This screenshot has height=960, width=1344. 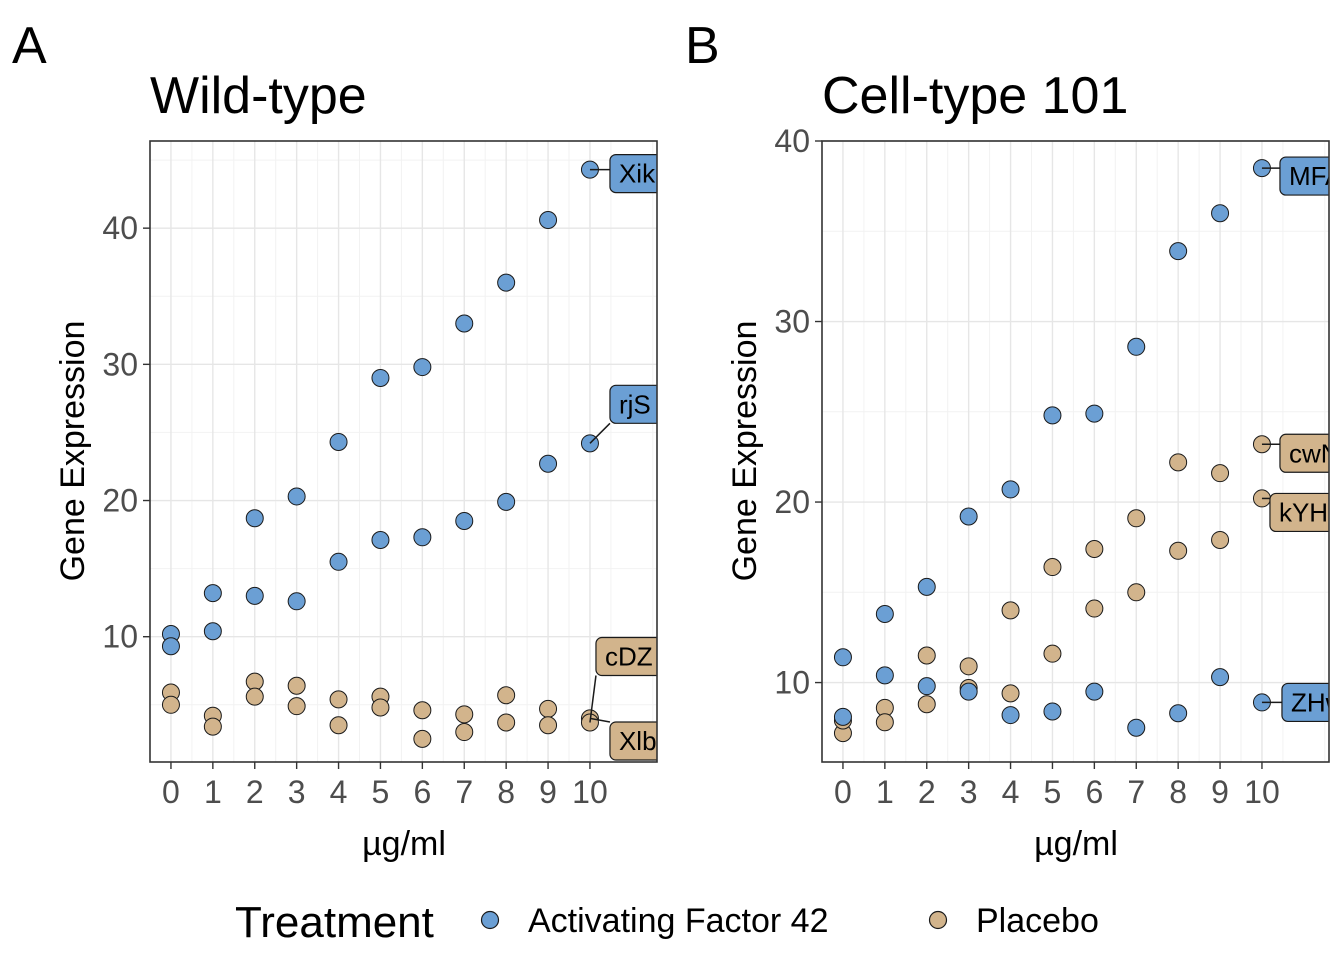 I want to click on panel-b-x-tick-label: 6, so click(x=1094, y=792).